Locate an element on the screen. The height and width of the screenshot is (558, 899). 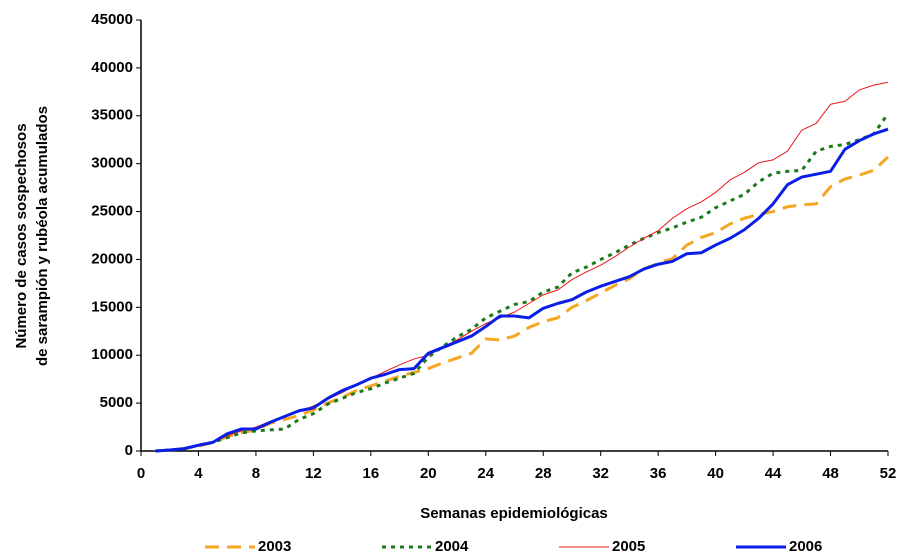
x-tick-label: 24 is located at coordinates (485, 473).